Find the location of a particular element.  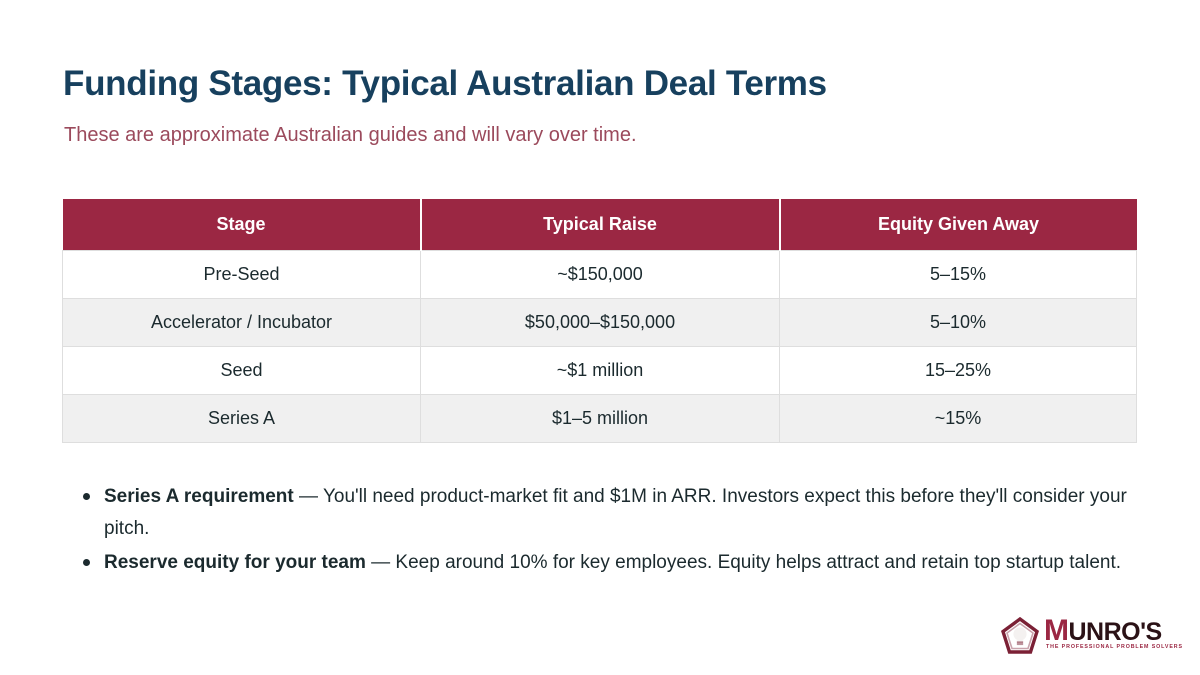

table-row: Series A $1–5 million ~15% is located at coordinates (599, 418).